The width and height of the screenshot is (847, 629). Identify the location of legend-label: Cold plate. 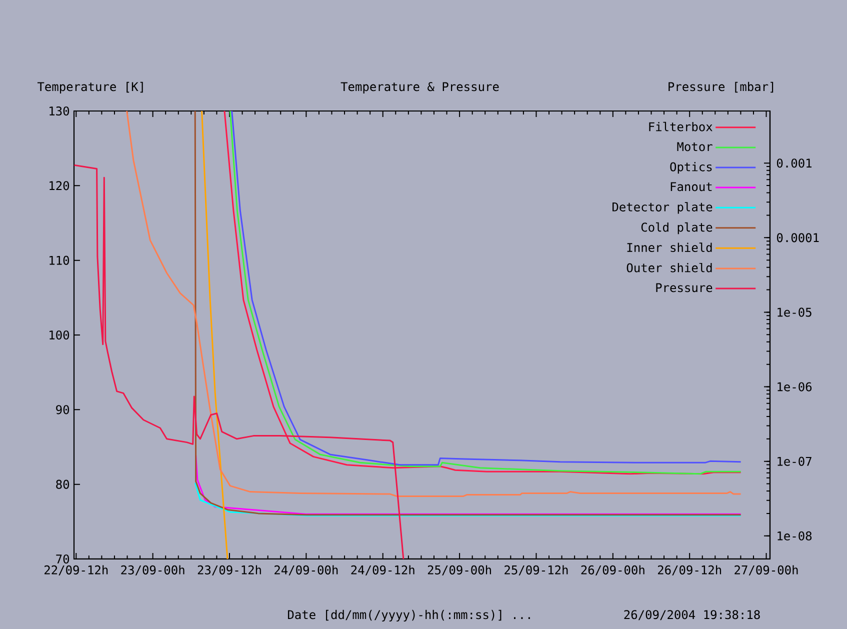
(676, 228).